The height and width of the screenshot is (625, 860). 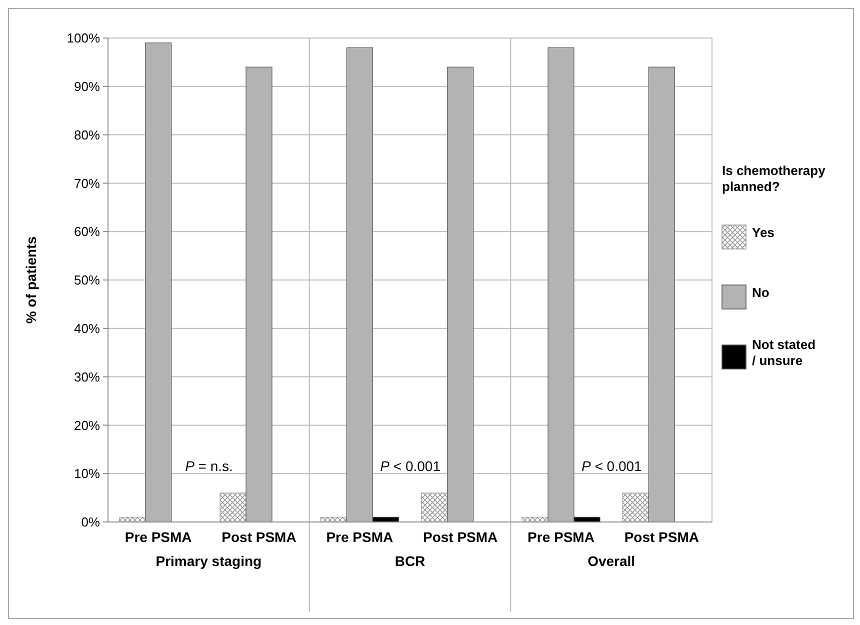 What do you see at coordinates (612, 561) in the screenshot?
I see `text: Overall` at bounding box center [612, 561].